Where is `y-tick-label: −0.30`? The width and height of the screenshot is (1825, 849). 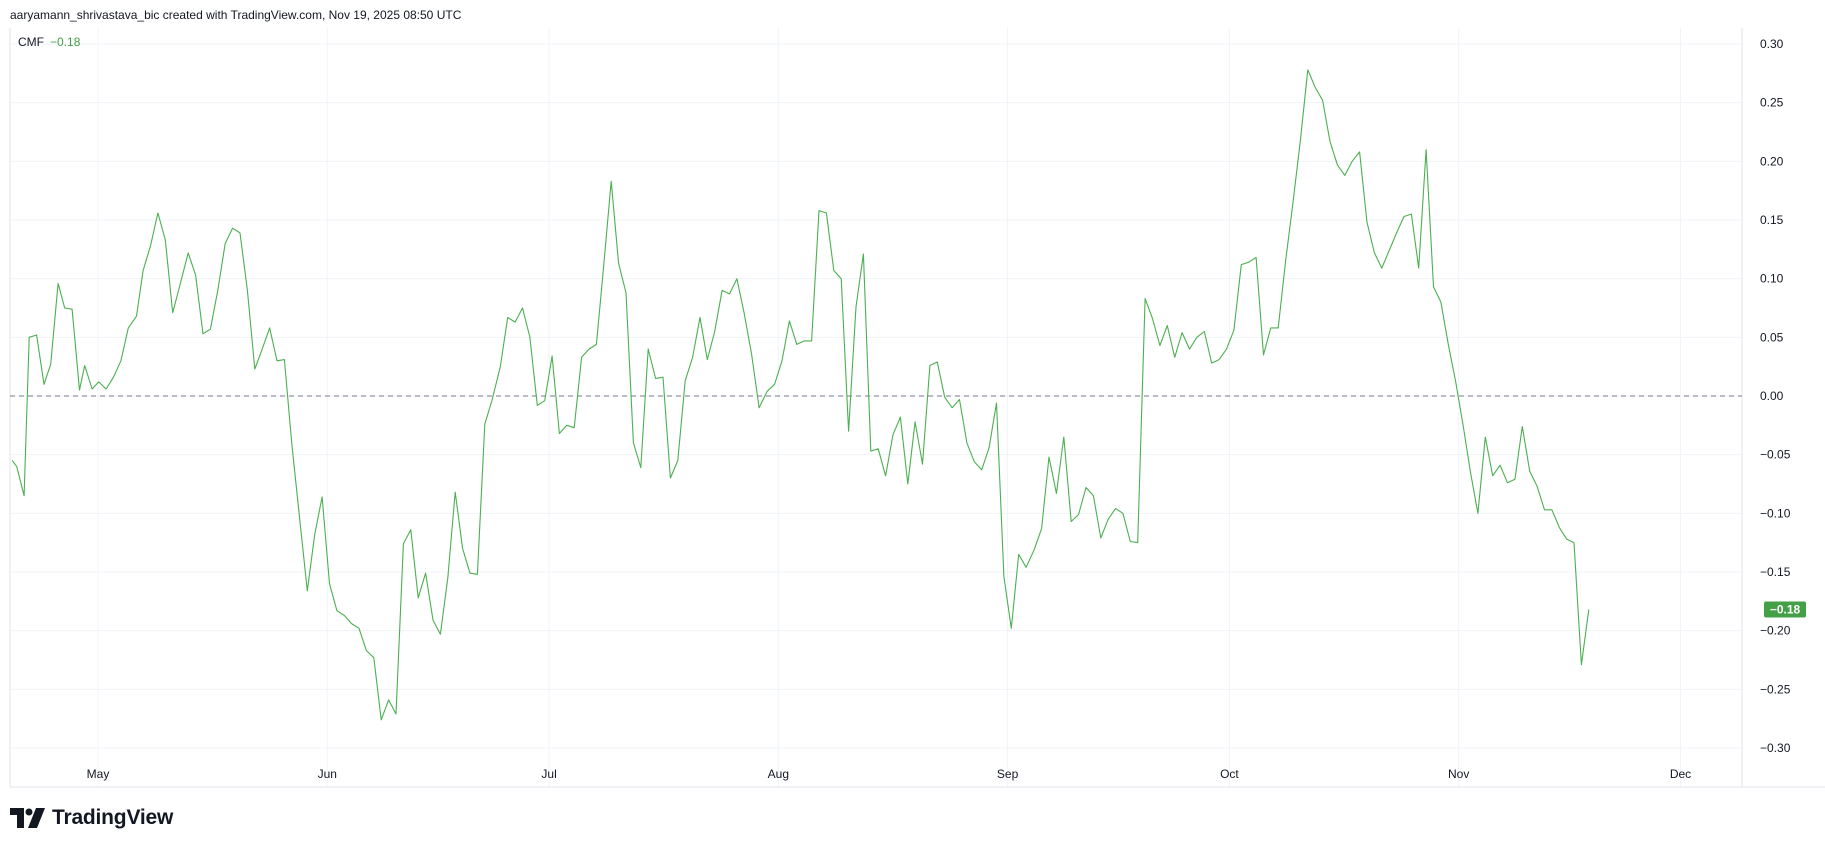 y-tick-label: −0.30 is located at coordinates (1775, 748).